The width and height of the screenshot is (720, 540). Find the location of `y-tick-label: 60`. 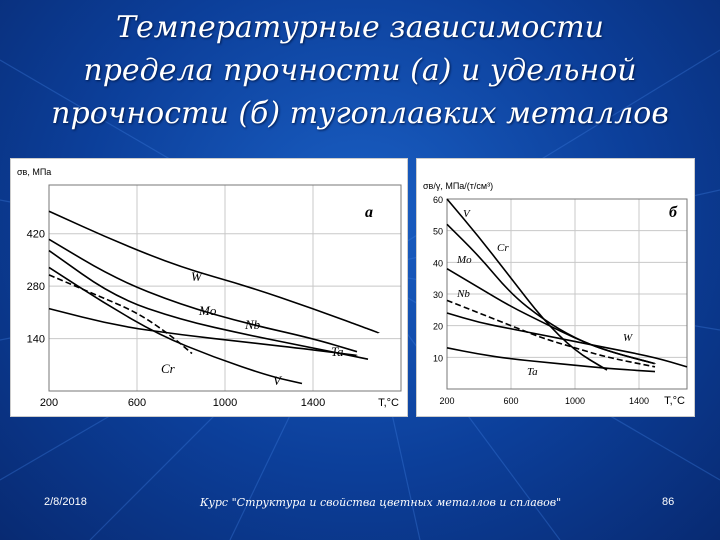

y-tick-label: 60 is located at coordinates (438, 200).